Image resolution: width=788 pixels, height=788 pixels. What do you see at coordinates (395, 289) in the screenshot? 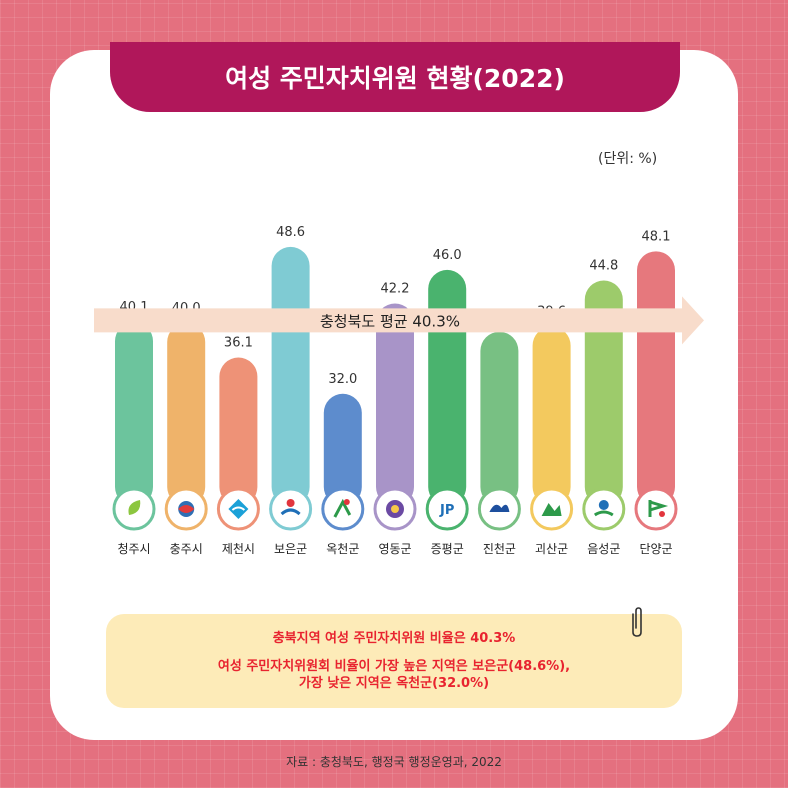
I see `value-label: 42.2` at bounding box center [395, 289].